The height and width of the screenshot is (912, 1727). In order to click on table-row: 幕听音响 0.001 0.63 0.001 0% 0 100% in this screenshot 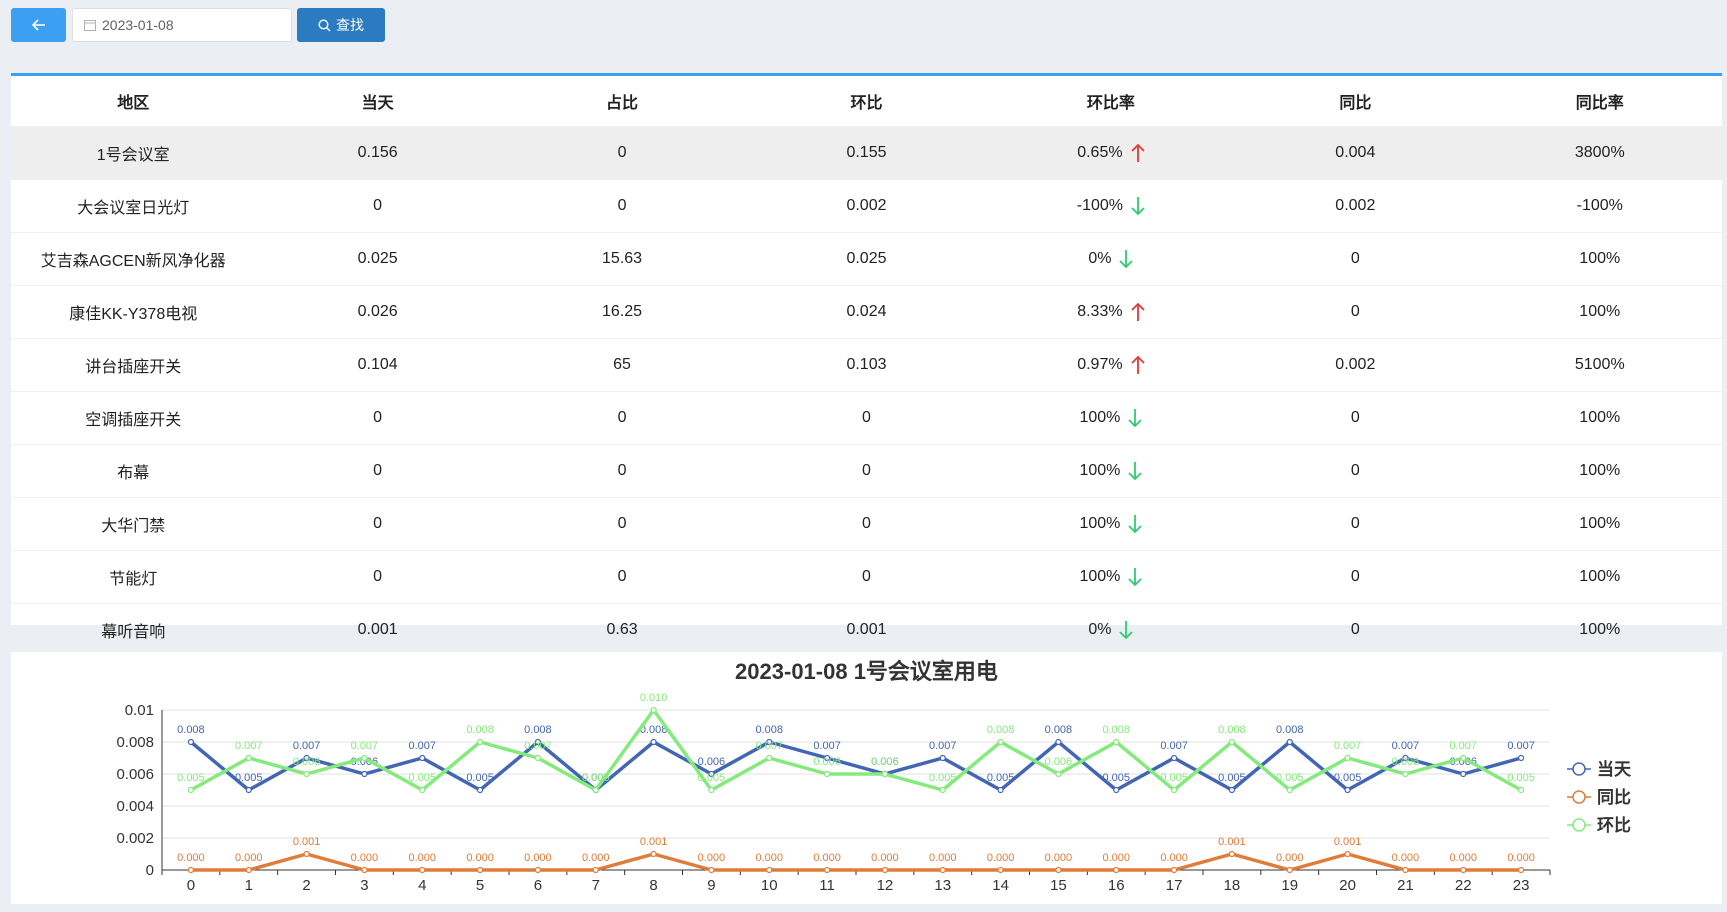, I will do `click(866, 630)`.